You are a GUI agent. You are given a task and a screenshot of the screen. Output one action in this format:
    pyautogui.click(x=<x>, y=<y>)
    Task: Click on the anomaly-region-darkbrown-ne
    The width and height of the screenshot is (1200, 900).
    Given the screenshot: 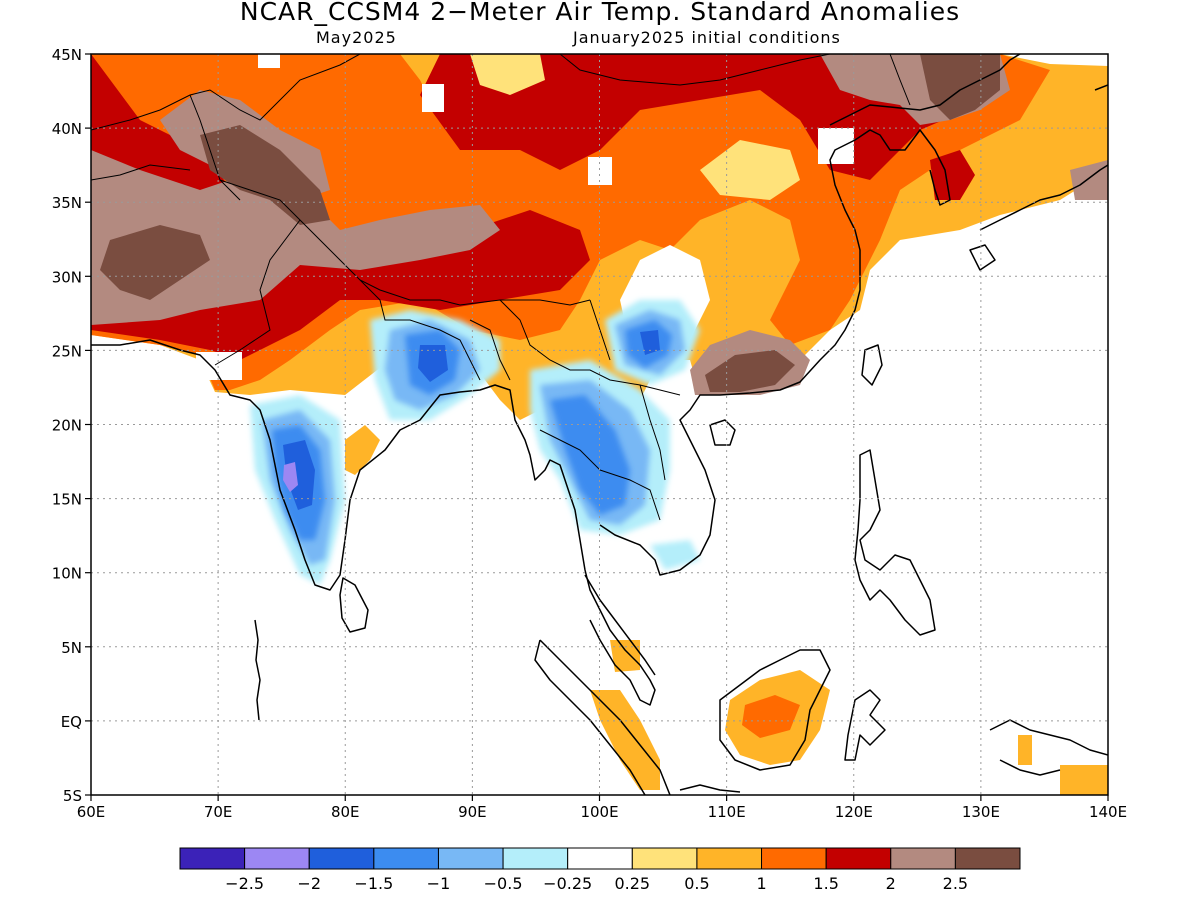 What is the action you would take?
    pyautogui.click(x=960, y=87)
    